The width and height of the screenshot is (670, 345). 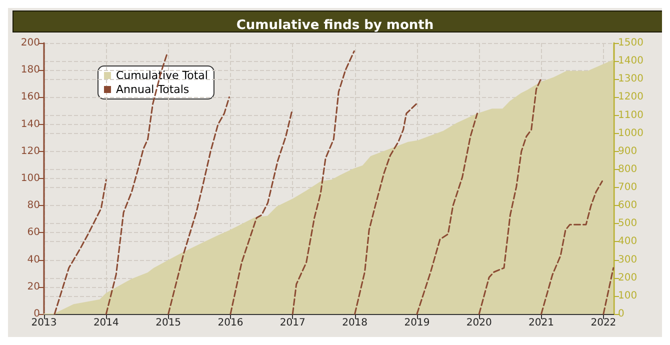 What do you see at coordinates (33, 260) in the screenshot?
I see `y-tick-label: 40` at bounding box center [33, 260].